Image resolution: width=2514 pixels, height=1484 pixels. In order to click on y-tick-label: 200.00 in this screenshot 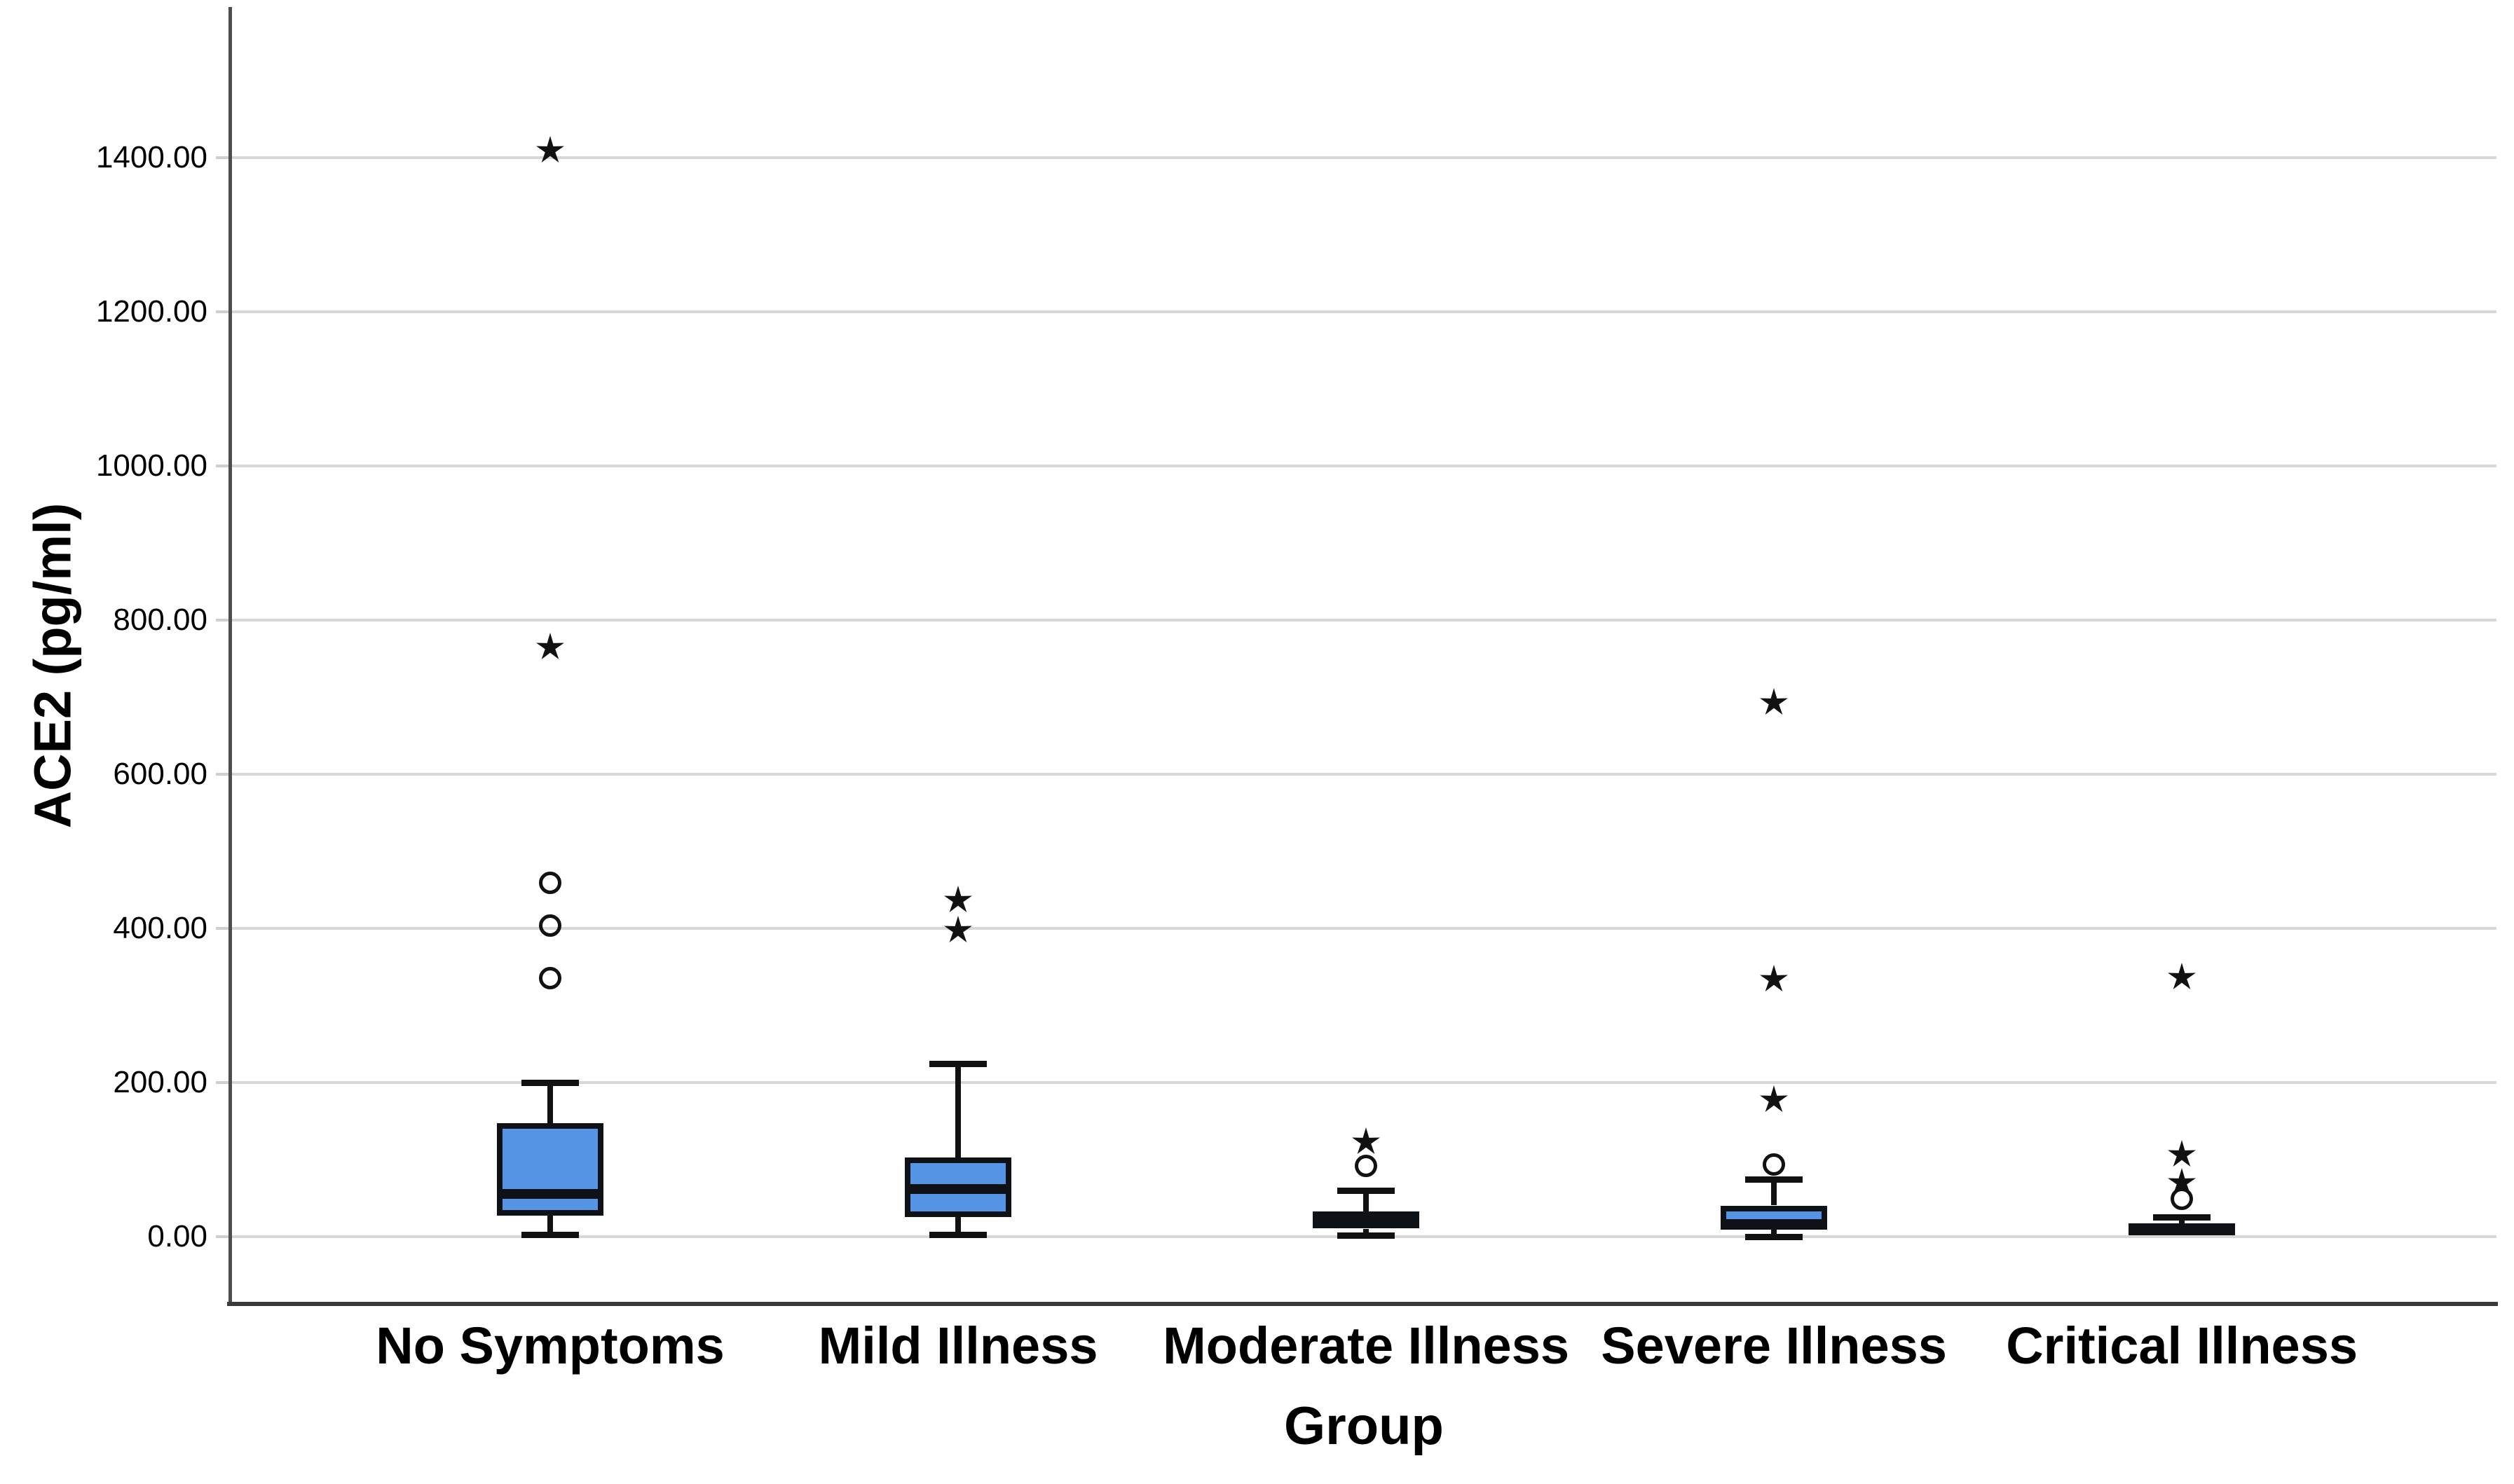, I will do `click(160, 1081)`.